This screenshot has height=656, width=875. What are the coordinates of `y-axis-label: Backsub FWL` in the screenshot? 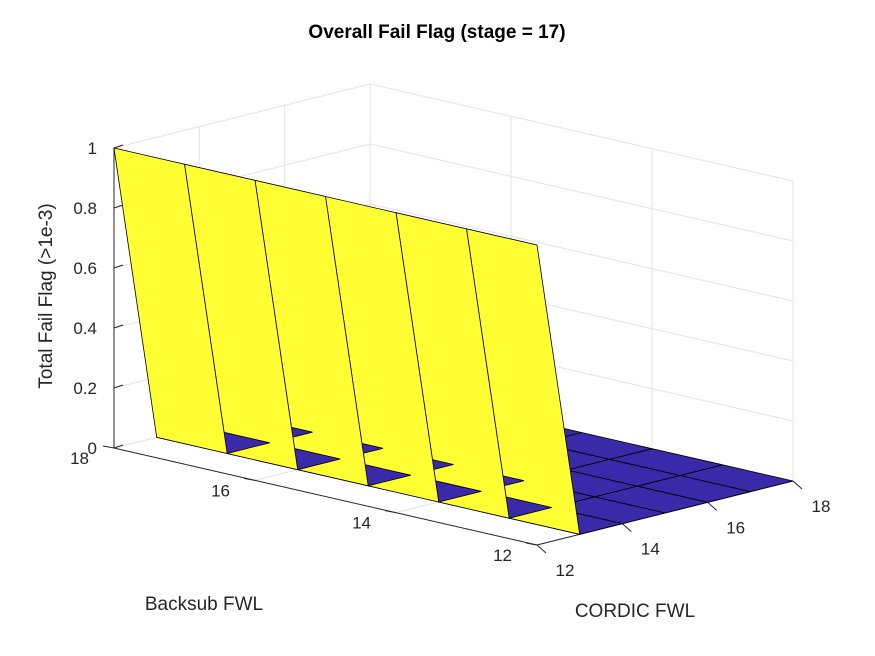 It's located at (204, 604).